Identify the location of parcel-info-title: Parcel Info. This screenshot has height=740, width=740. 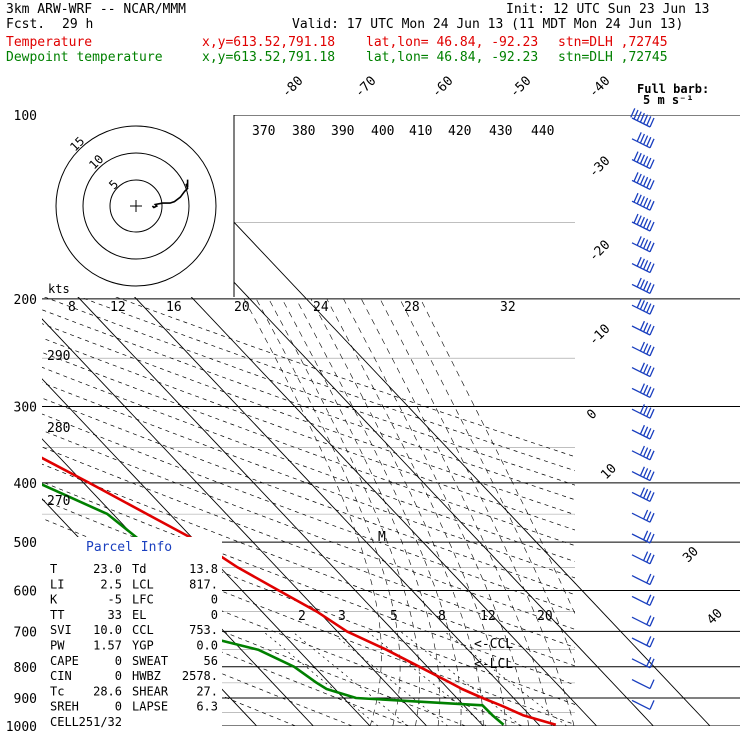
(129, 547).